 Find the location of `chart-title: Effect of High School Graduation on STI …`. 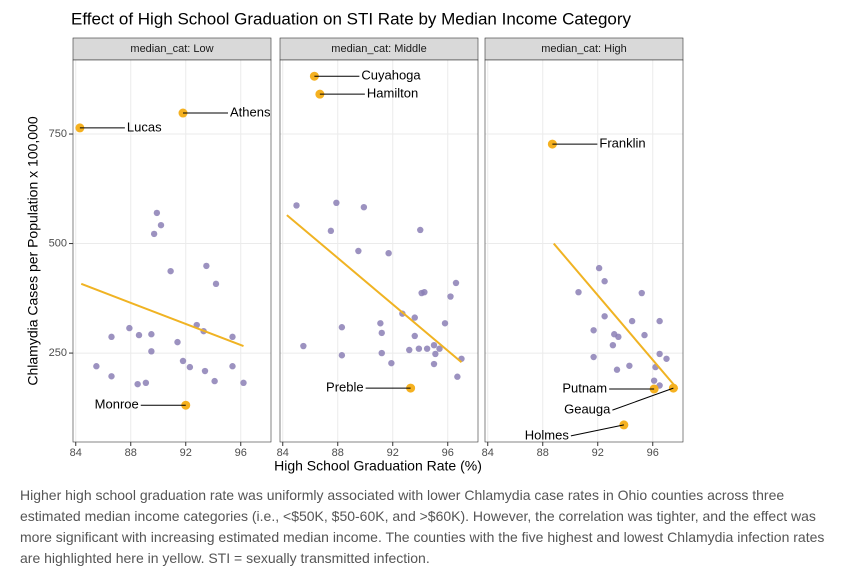

chart-title: Effect of High School Graduation on STI … is located at coordinates (351, 18).